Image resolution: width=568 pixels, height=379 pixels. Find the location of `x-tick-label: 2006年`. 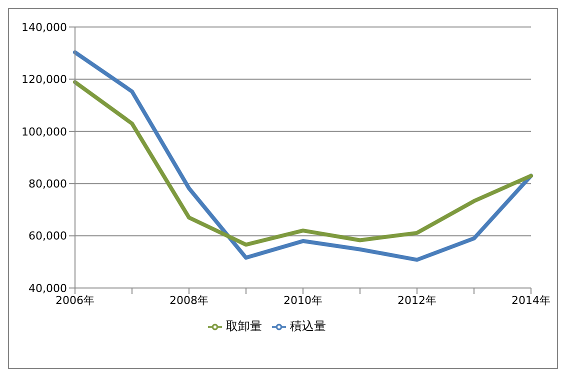

x-tick-label: 2006年 is located at coordinates (75, 300).